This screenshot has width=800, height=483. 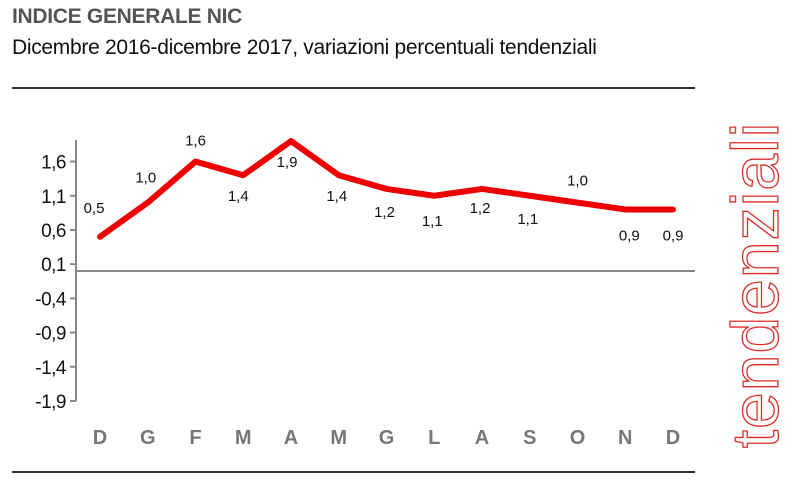 What do you see at coordinates (50, 402) in the screenshot?
I see `y-tick-label: -1,9` at bounding box center [50, 402].